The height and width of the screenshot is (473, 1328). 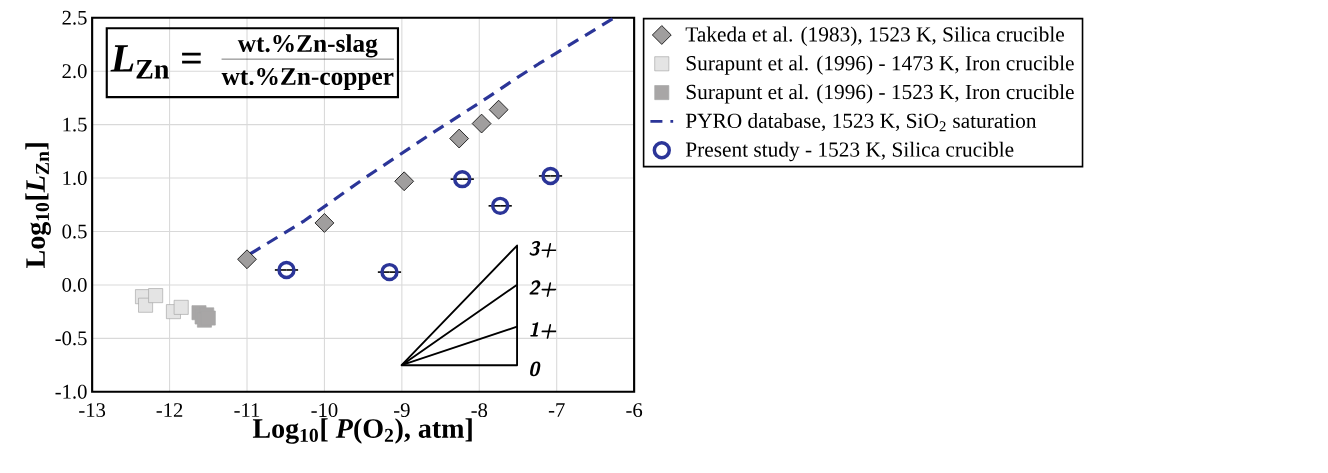 I want to click on legend-label: PYRO database, 1523 K, SiO$_{2}$ saturation, so click(x=861, y=122).